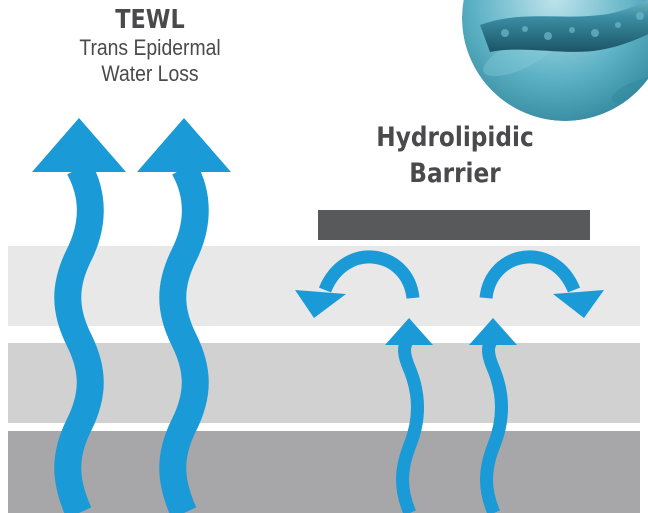 This screenshot has width=648, height=513. What do you see at coordinates (150, 73) in the screenshot?
I see `tewl-subtitle-line2: Water Loss` at bounding box center [150, 73].